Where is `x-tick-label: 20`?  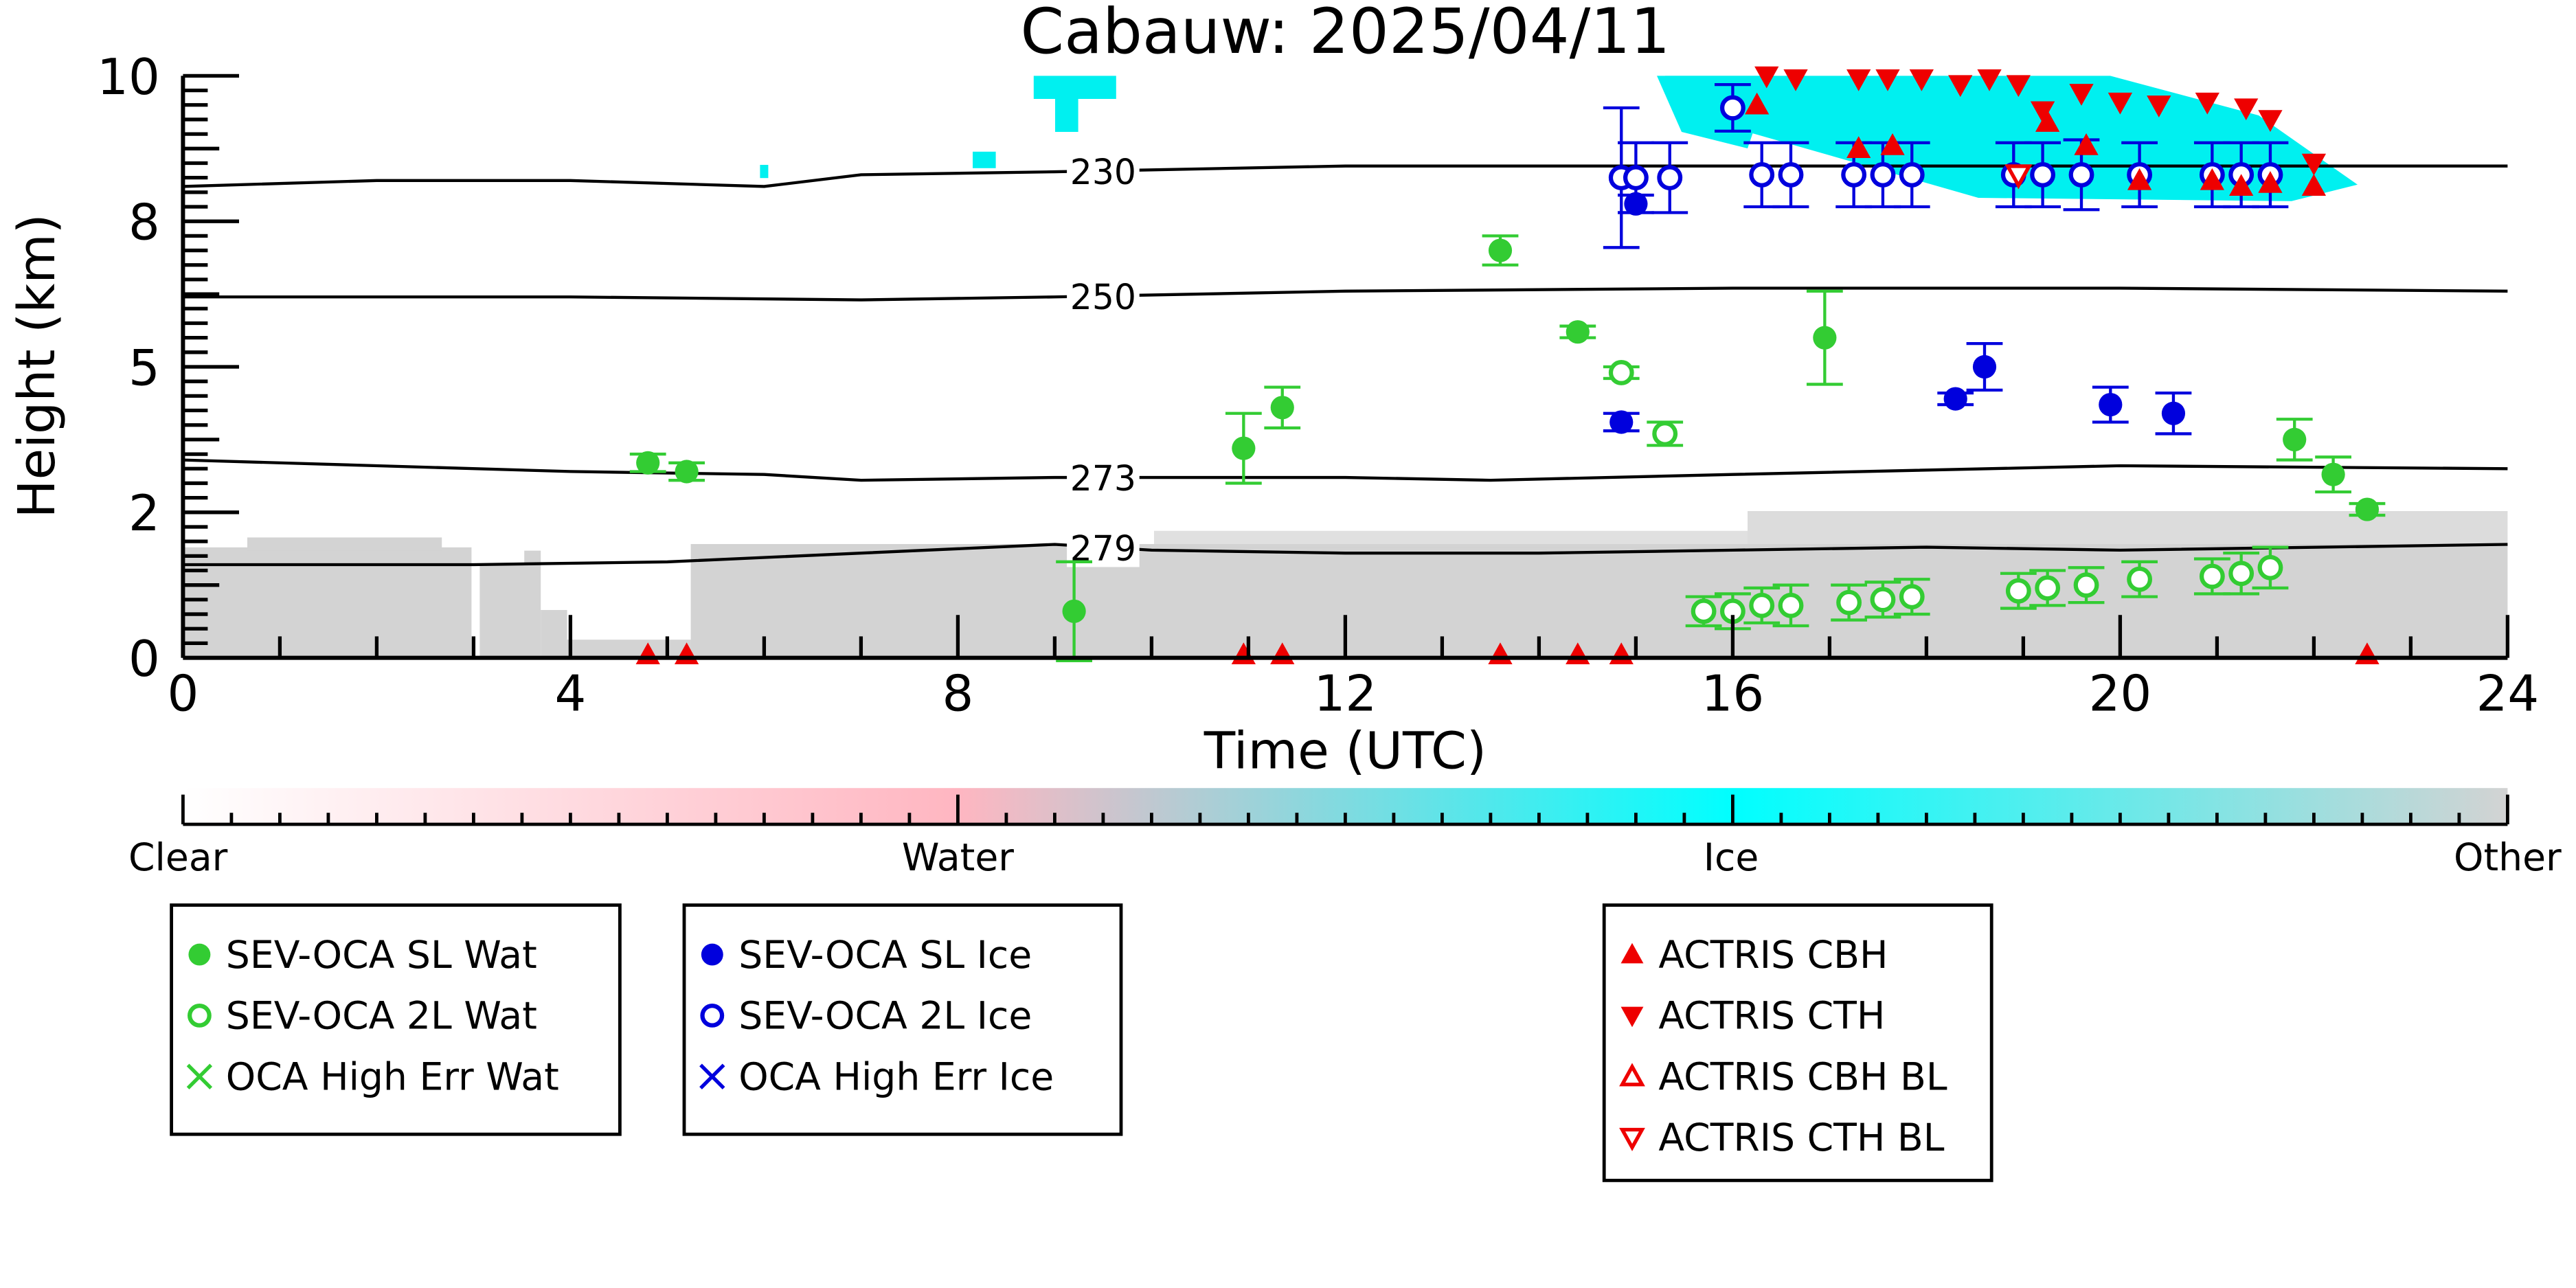 x-tick-label: 20 is located at coordinates (2120, 693).